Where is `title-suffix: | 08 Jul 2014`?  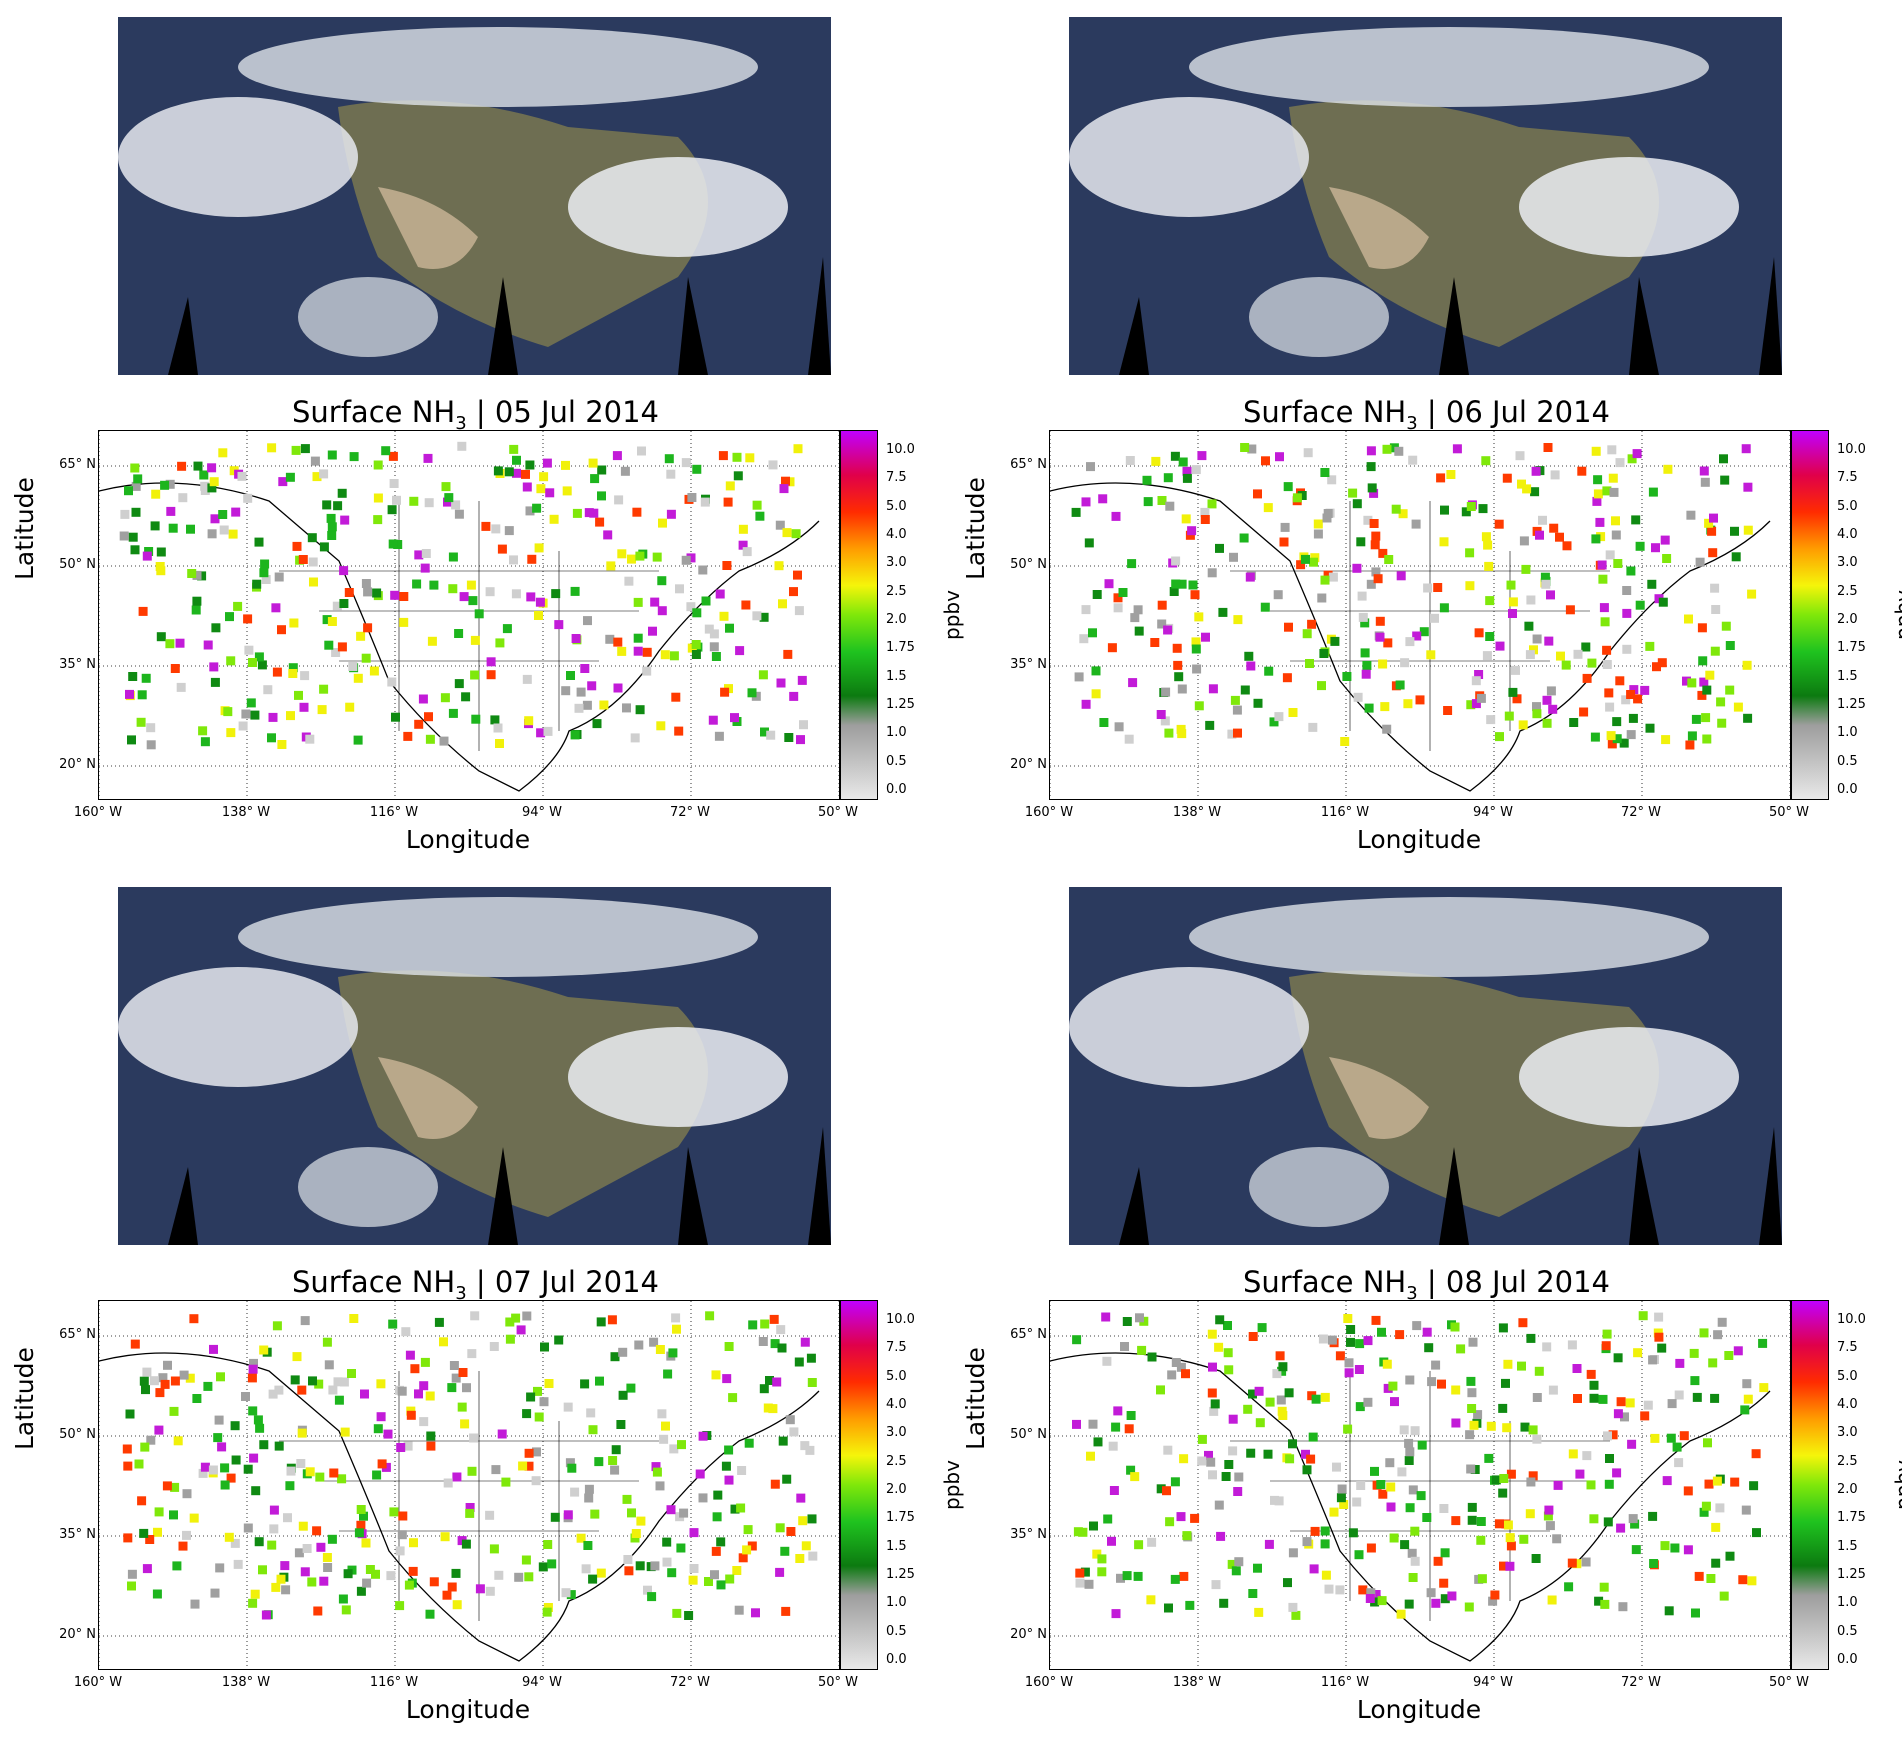 title-suffix: | 08 Jul 2014 is located at coordinates (1513, 1282).